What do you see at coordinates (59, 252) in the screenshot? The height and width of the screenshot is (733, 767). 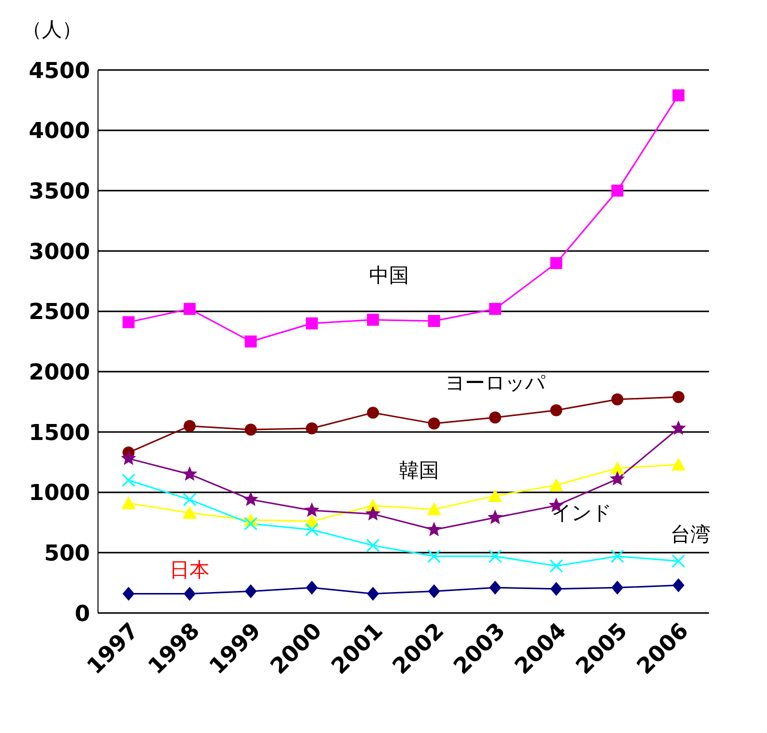 I see `y-tick-label: 3000` at bounding box center [59, 252].